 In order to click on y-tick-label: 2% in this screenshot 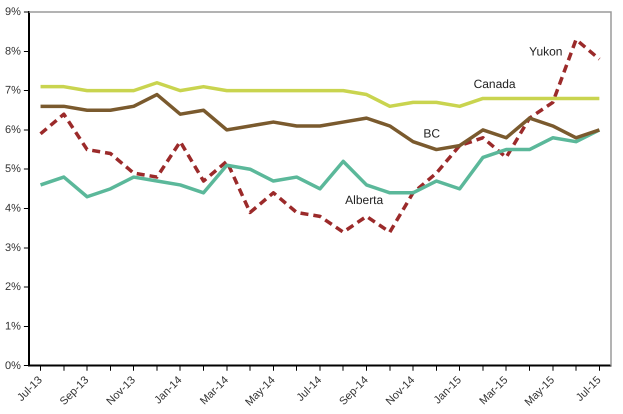, I will do `click(13, 287)`.